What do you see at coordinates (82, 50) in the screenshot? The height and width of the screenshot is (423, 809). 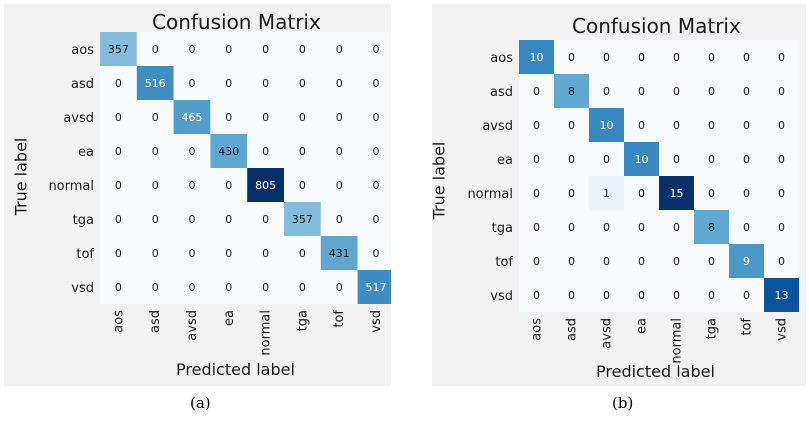 I see `y-tick-label: aos` at bounding box center [82, 50].